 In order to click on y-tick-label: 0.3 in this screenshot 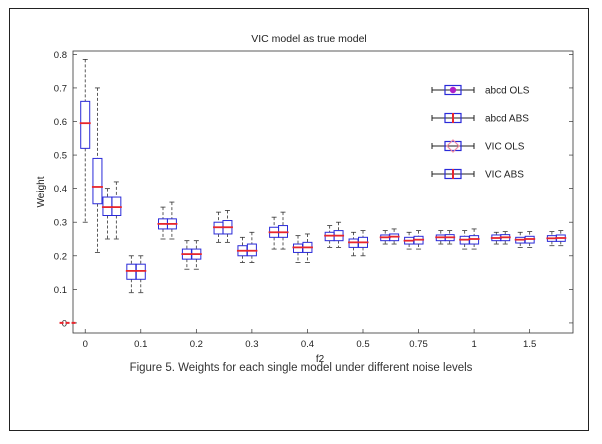, I will do `click(60, 223)`.